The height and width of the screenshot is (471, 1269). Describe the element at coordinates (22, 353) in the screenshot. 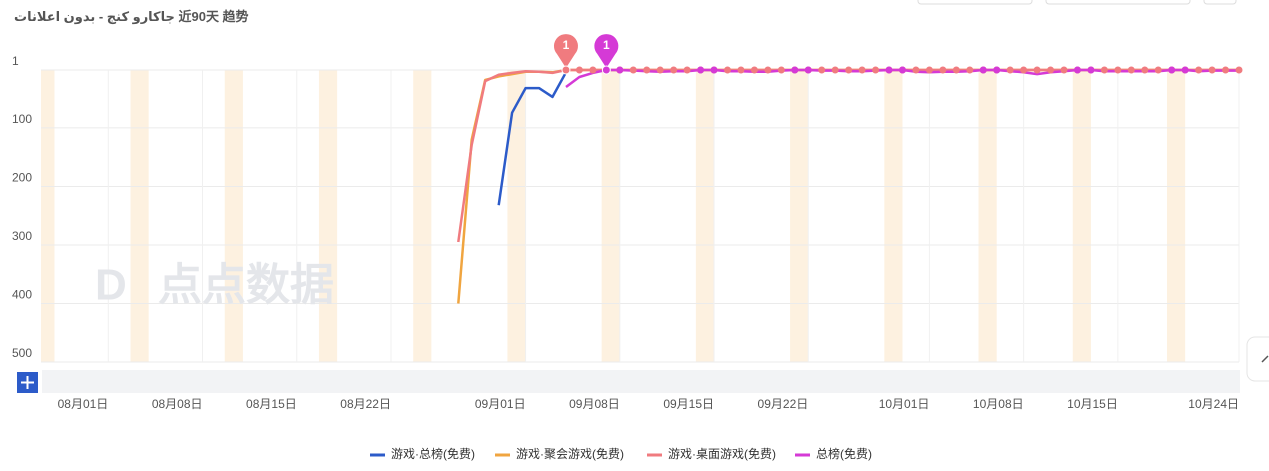

I see `y-tick-label: 500` at that location.